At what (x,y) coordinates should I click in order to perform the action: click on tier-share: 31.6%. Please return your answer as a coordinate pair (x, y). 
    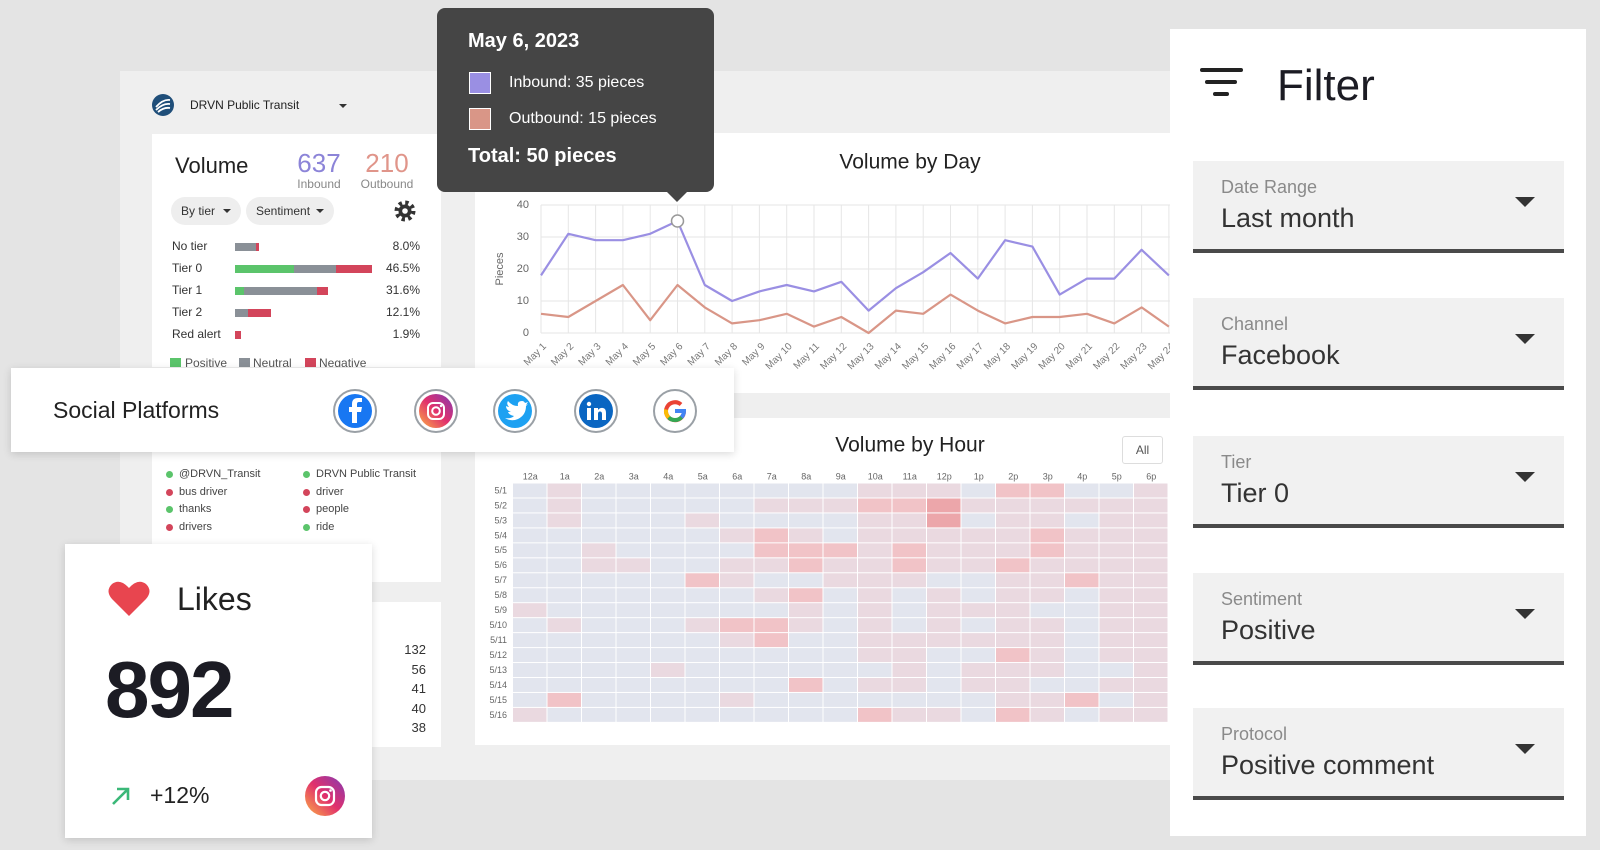
    Looking at the image, I should click on (402, 290).